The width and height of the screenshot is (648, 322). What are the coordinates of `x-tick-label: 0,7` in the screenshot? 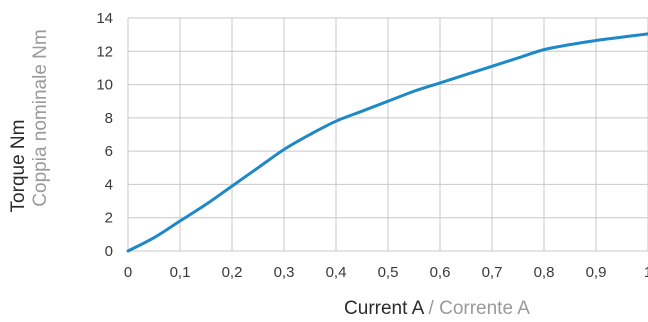 It's located at (492, 272).